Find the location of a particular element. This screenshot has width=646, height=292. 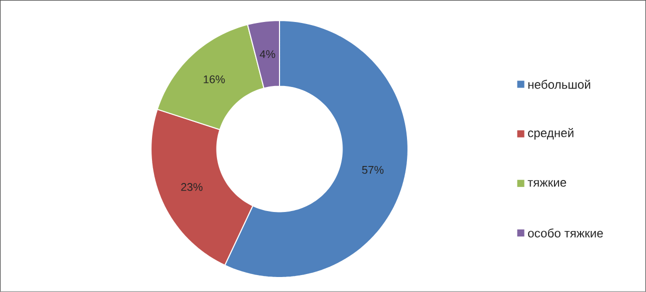

legend-label: особо тяжкие is located at coordinates (565, 233).